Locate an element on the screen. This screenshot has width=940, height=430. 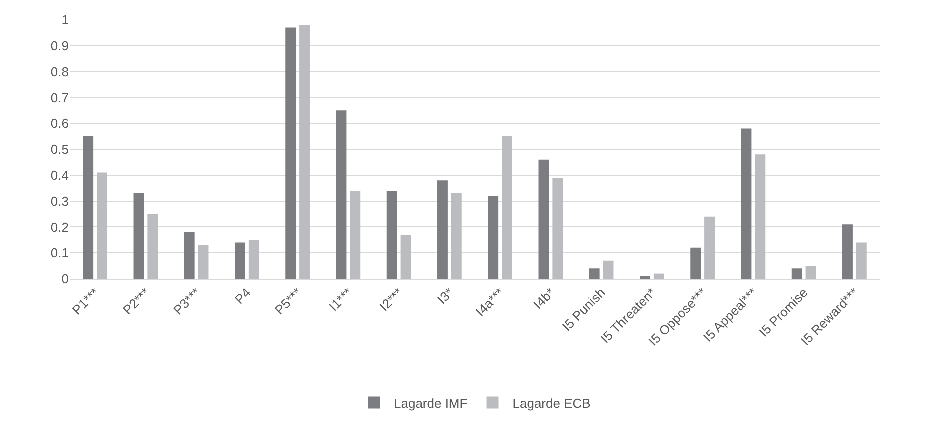
y-tick-label: 0.1 is located at coordinates (59, 253).